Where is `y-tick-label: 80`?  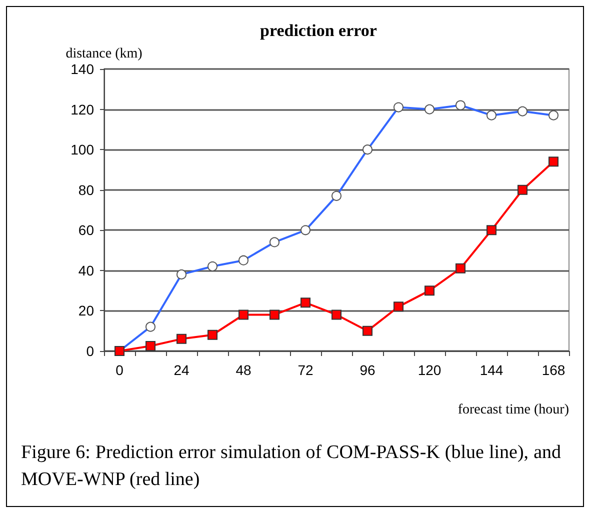
y-tick-label: 80 is located at coordinates (86, 190).